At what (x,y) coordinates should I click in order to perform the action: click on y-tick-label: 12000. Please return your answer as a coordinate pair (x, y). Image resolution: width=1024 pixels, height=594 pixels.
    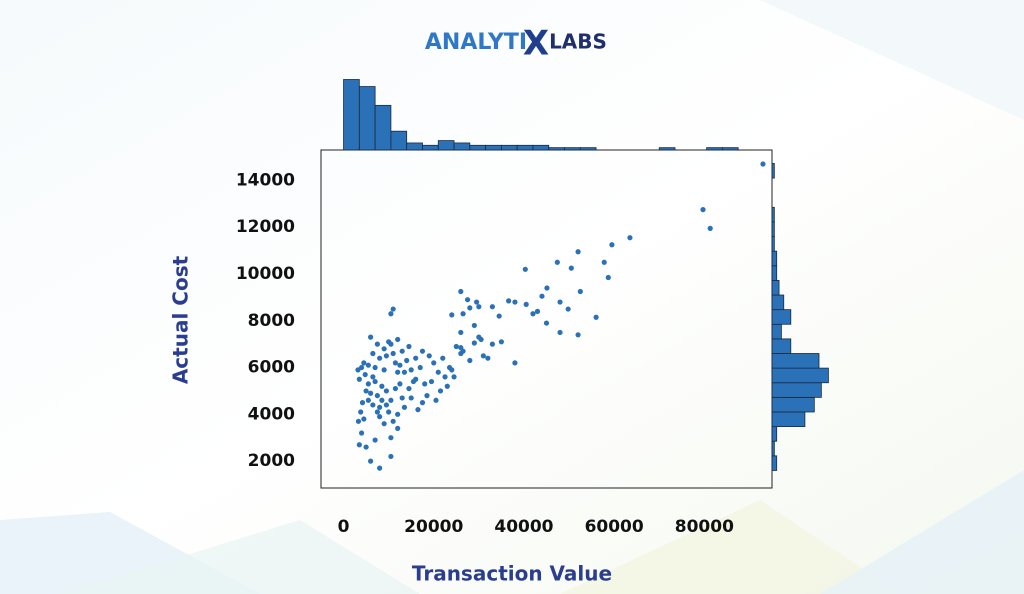
    Looking at the image, I should click on (265, 227).